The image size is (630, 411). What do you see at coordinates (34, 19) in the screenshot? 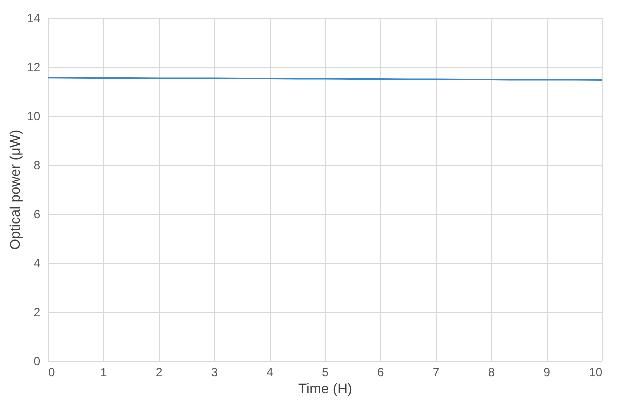
I see `y-tick-label: 14` at bounding box center [34, 19].